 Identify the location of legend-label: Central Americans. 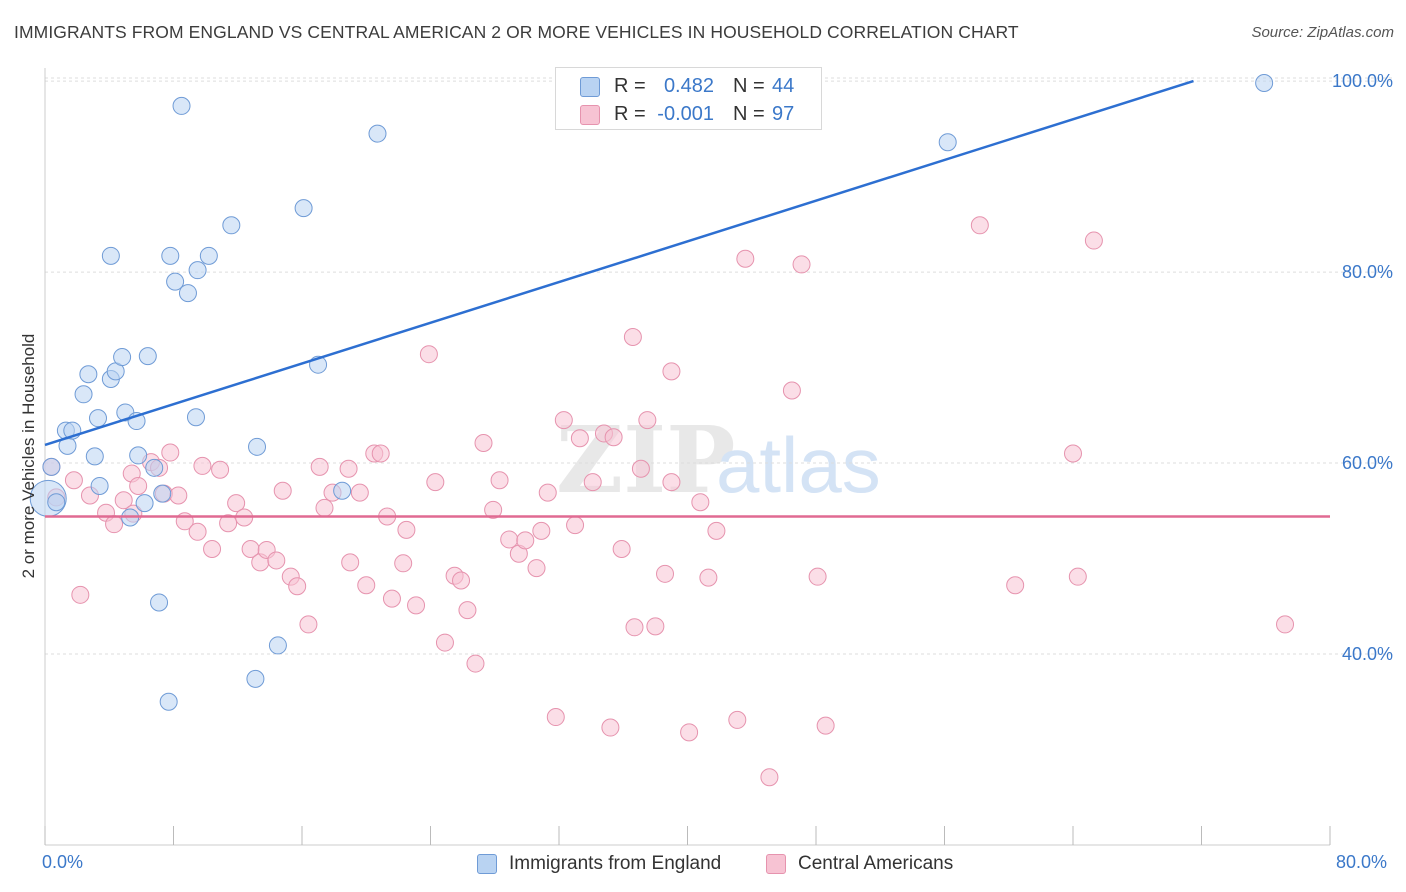
(876, 863).